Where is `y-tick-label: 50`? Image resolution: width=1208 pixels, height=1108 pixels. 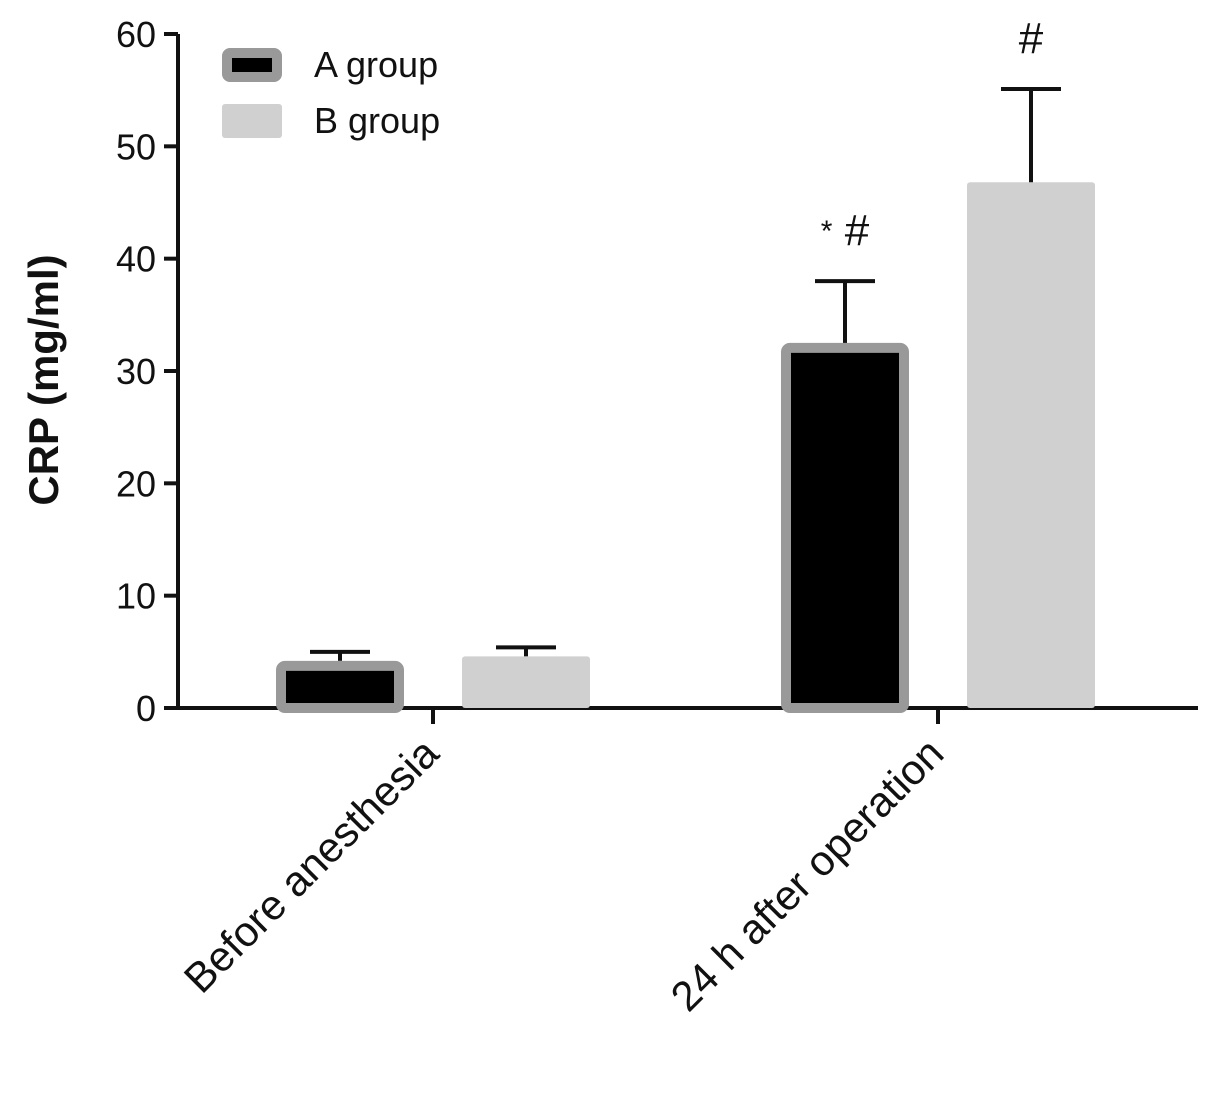 y-tick-label: 50 is located at coordinates (136, 146).